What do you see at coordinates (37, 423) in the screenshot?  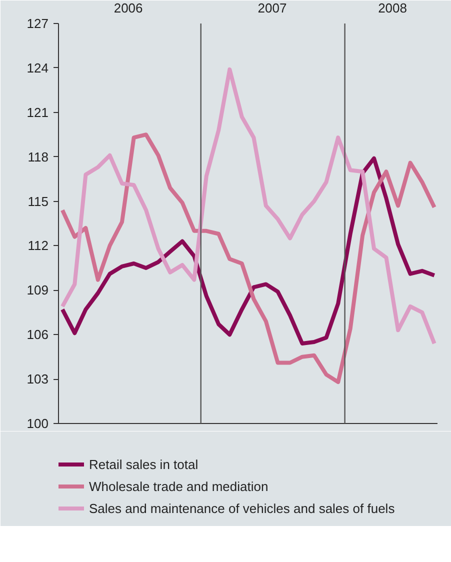 I see `y-tick-label: 100` at bounding box center [37, 423].